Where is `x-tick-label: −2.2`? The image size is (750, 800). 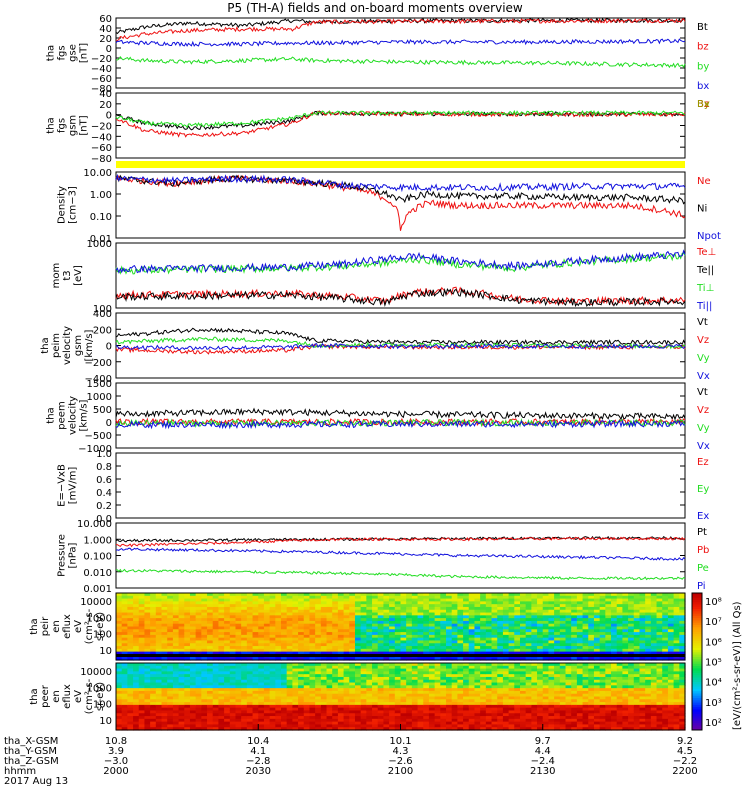 x-tick-label: −2.2 is located at coordinates (685, 761).